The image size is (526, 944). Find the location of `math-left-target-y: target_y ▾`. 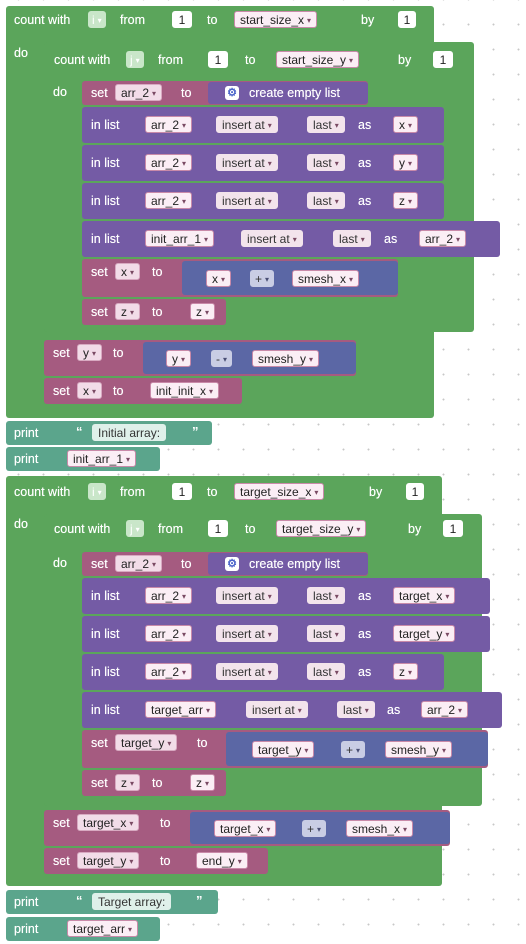

math-left-target-y: target_y ▾ is located at coordinates (283, 749).